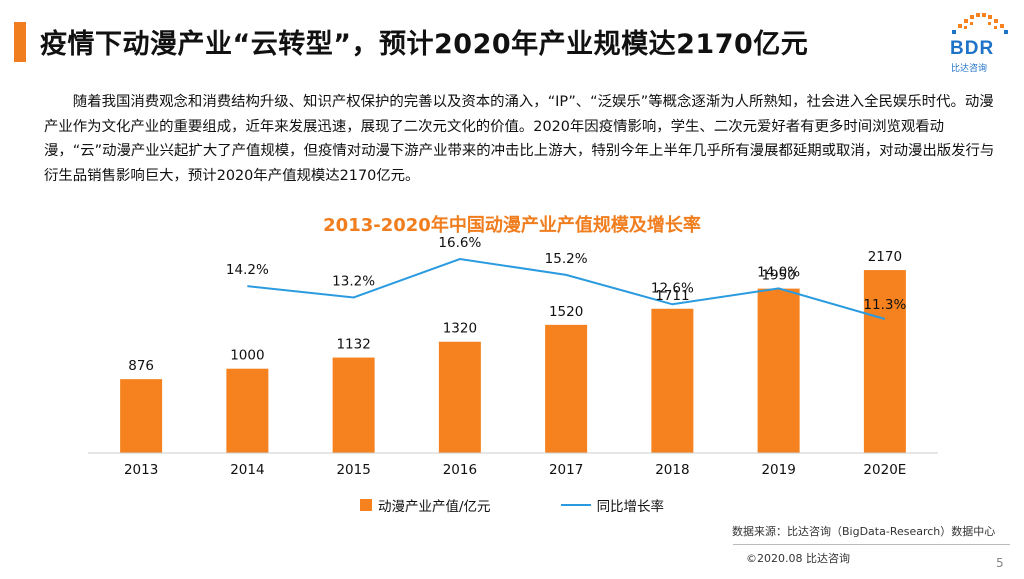 Image resolution: width=1024 pixels, height=579 pixels. I want to click on bar-value-label: 1320, so click(460, 329).